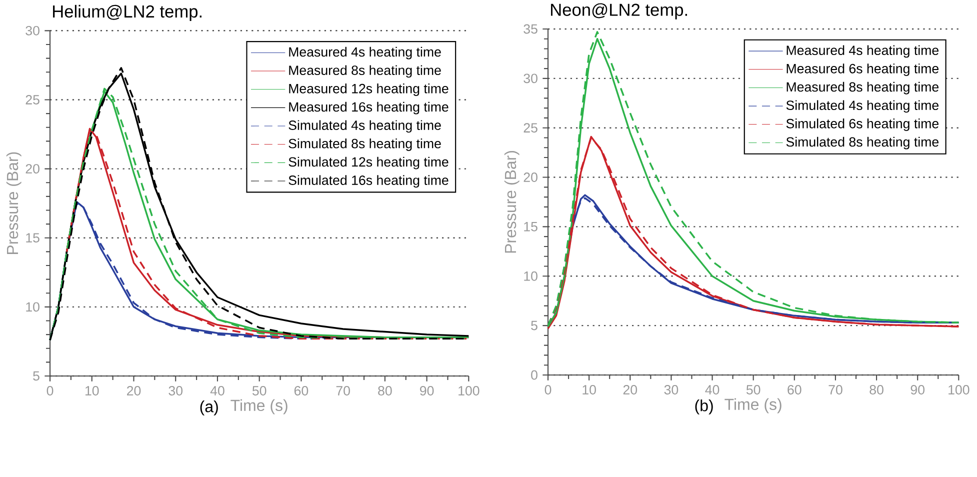 The image size is (977, 477). I want to click on text: (b), so click(704, 407).